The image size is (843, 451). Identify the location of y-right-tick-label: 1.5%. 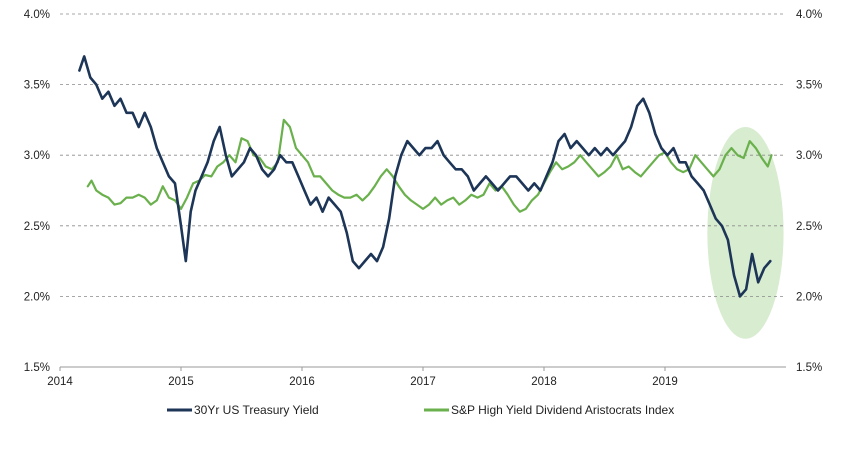
(809, 368).